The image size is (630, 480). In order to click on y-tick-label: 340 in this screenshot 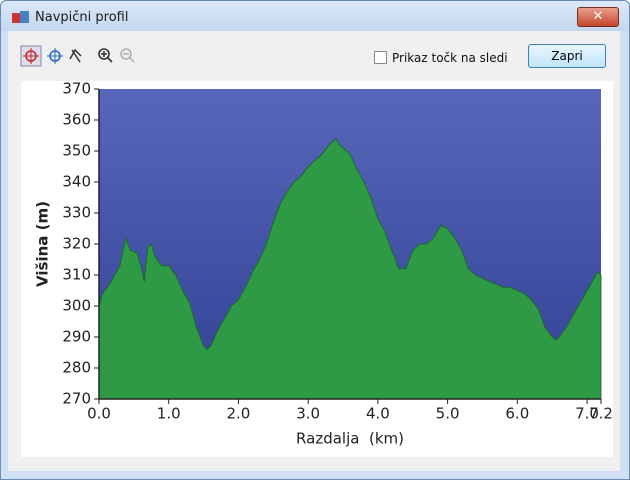, I will do `click(76, 182)`.